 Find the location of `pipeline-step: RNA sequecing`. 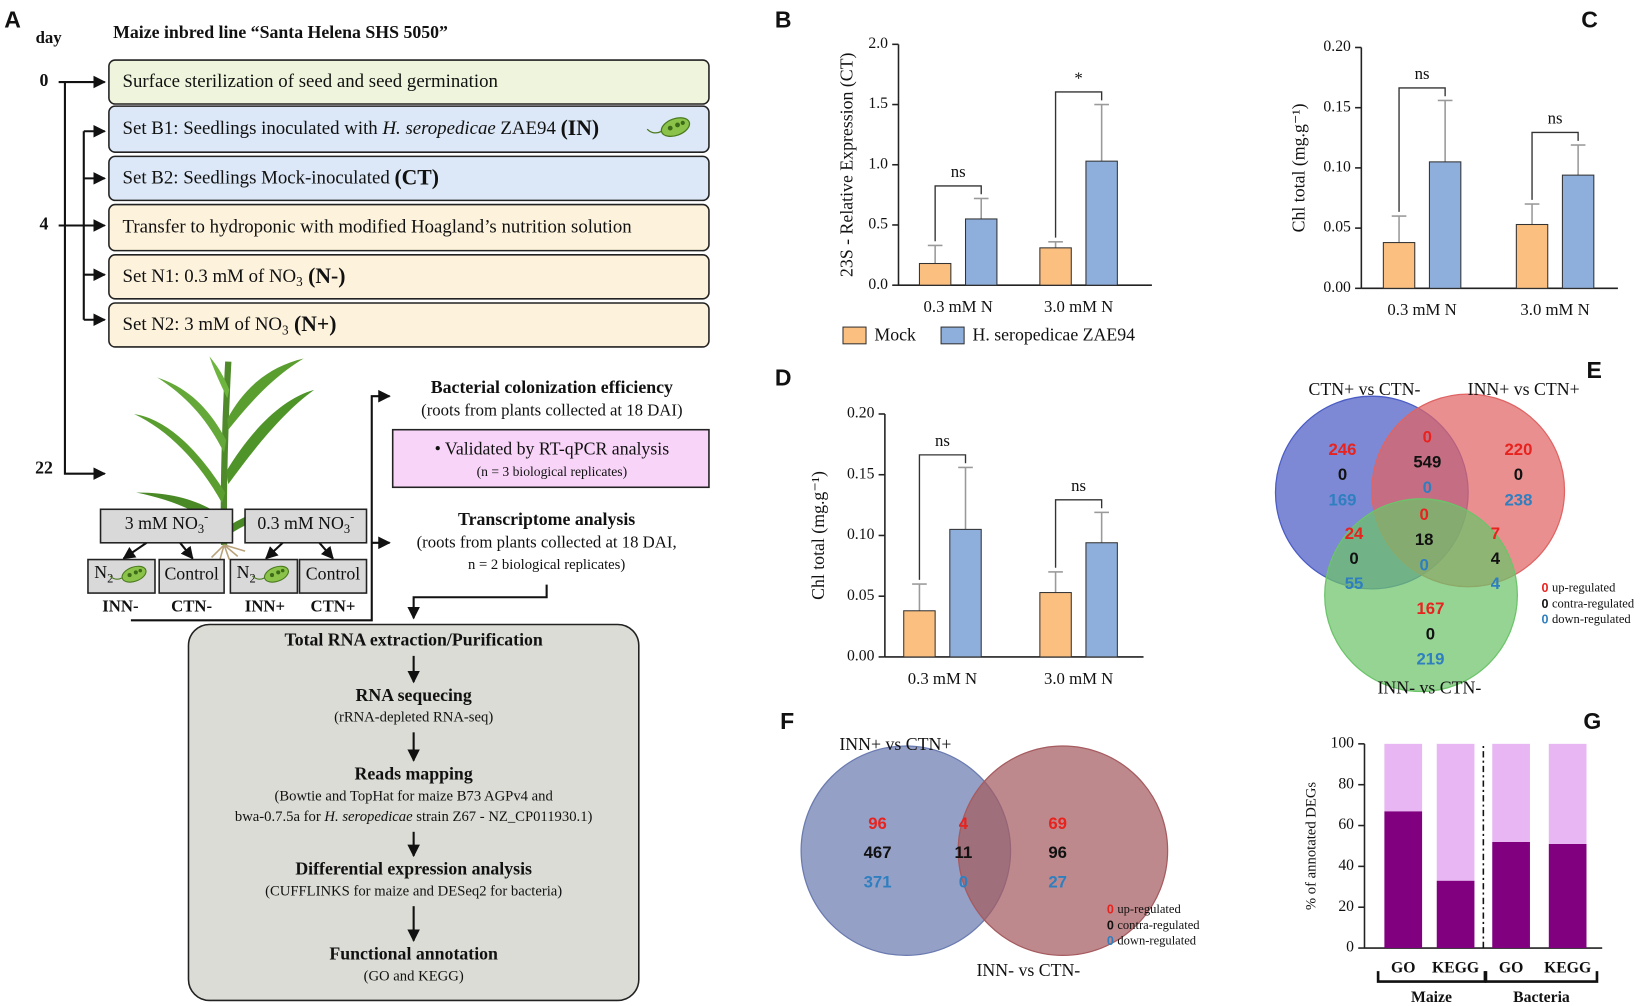

pipeline-step: RNA sequecing is located at coordinates (414, 695).